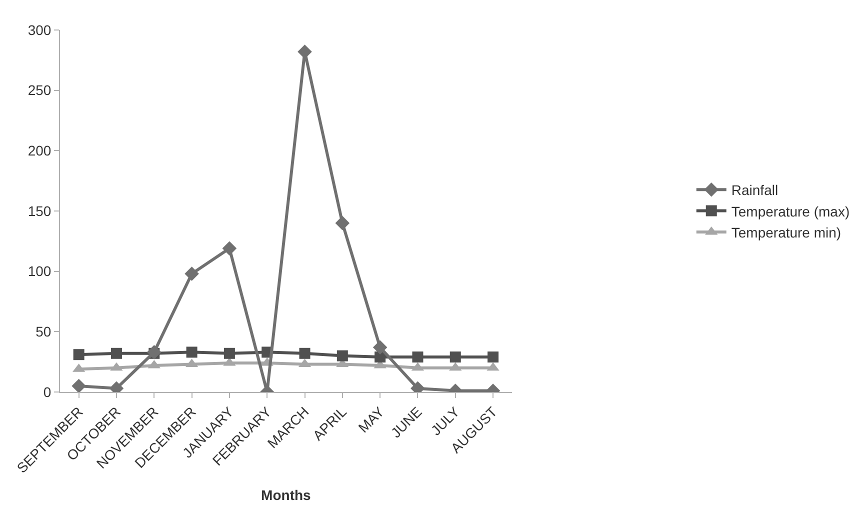  I want to click on x-axis-title: Months, so click(286, 495).